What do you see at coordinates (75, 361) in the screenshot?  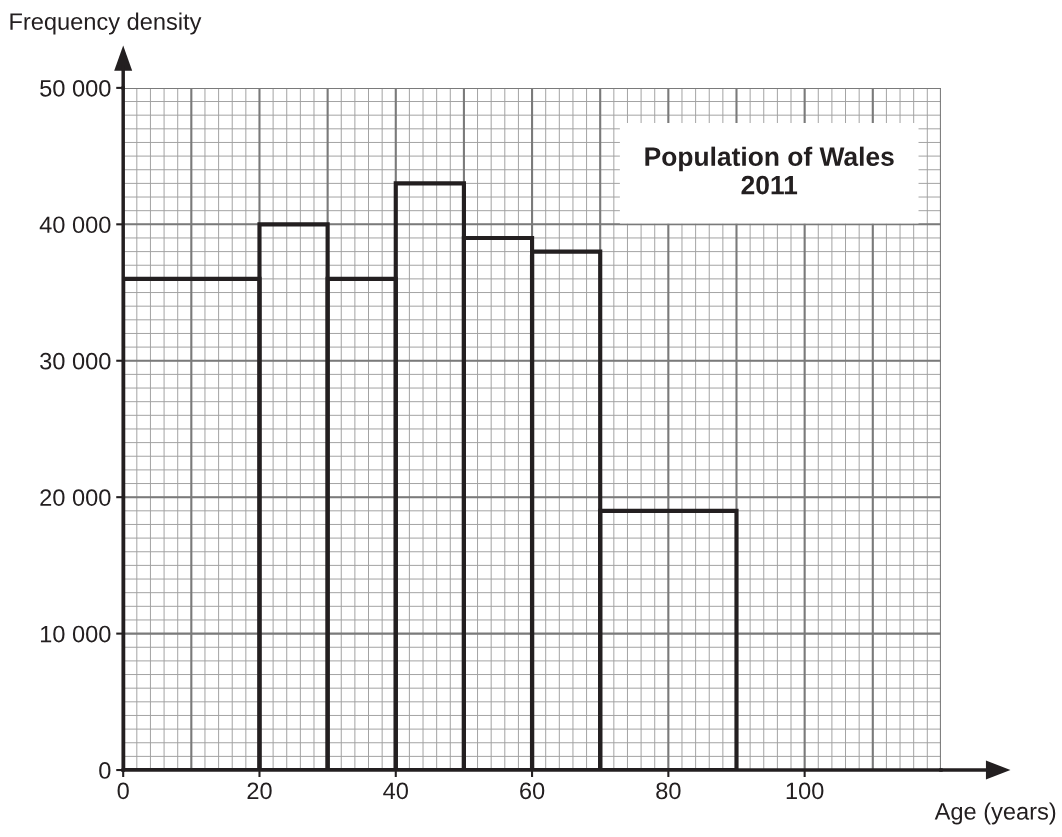 I see `y-tick-label: 30 000` at bounding box center [75, 361].